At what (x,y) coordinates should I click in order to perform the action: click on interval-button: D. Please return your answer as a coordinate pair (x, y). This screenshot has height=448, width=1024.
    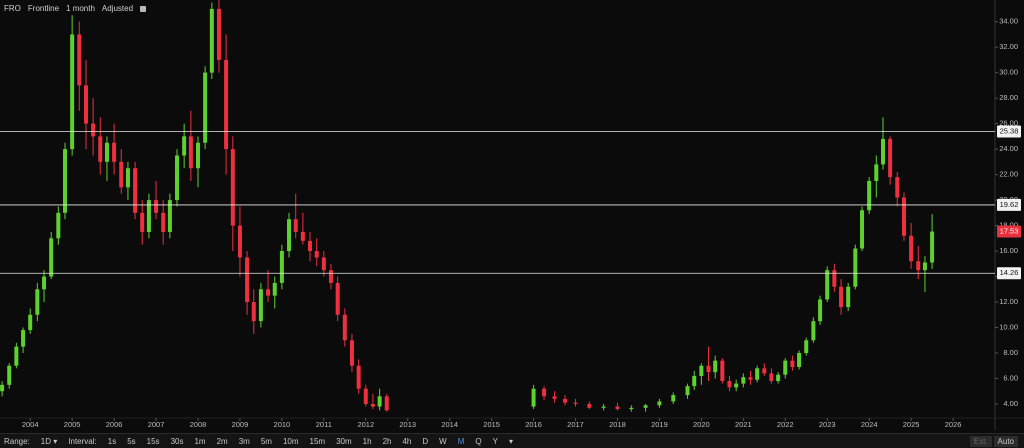
    Looking at the image, I should click on (425, 441).